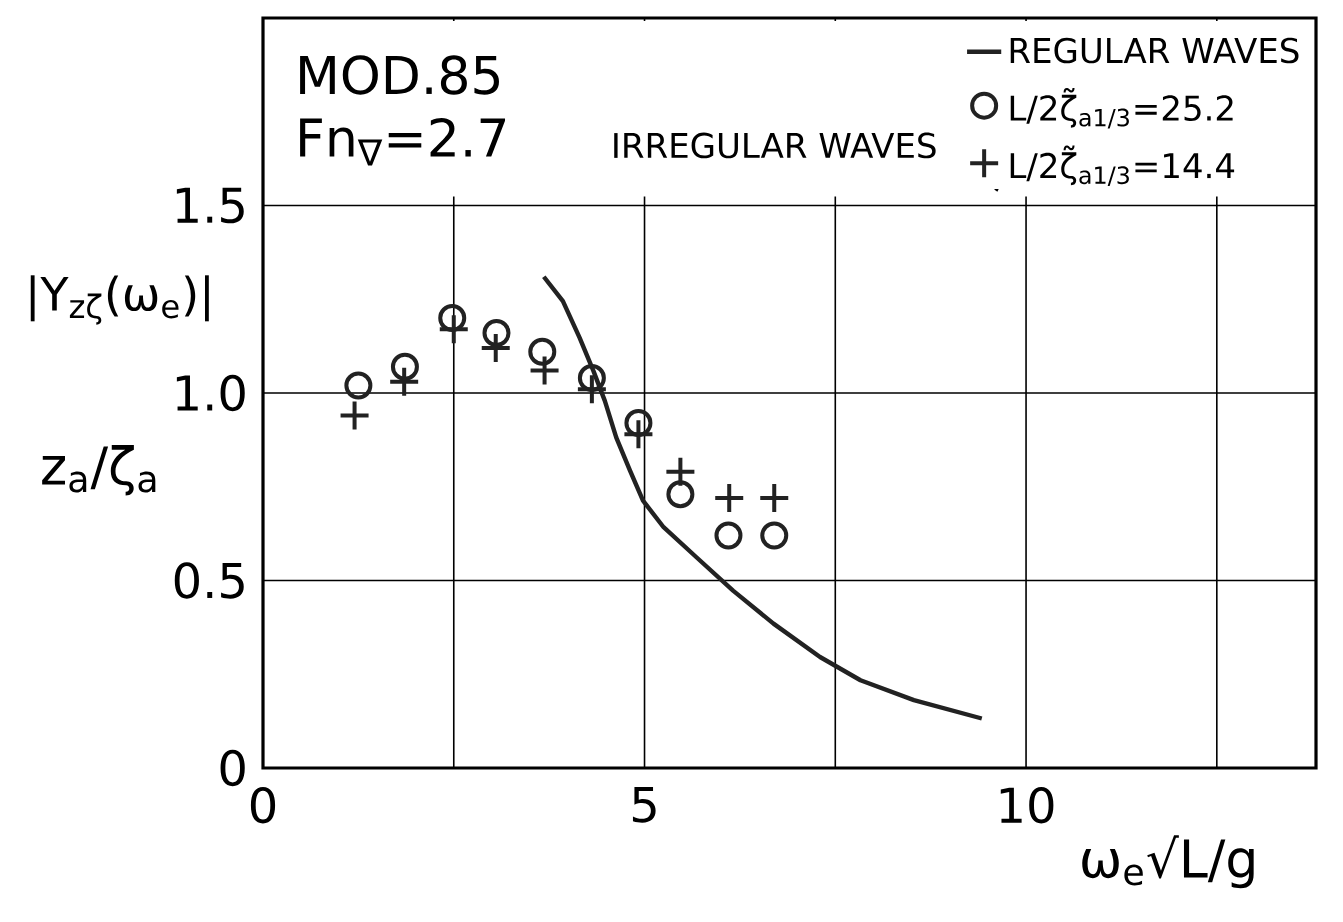 The height and width of the screenshot is (922, 1343). What do you see at coordinates (232, 768) in the screenshot?
I see `y-tick-label: 0` at bounding box center [232, 768].